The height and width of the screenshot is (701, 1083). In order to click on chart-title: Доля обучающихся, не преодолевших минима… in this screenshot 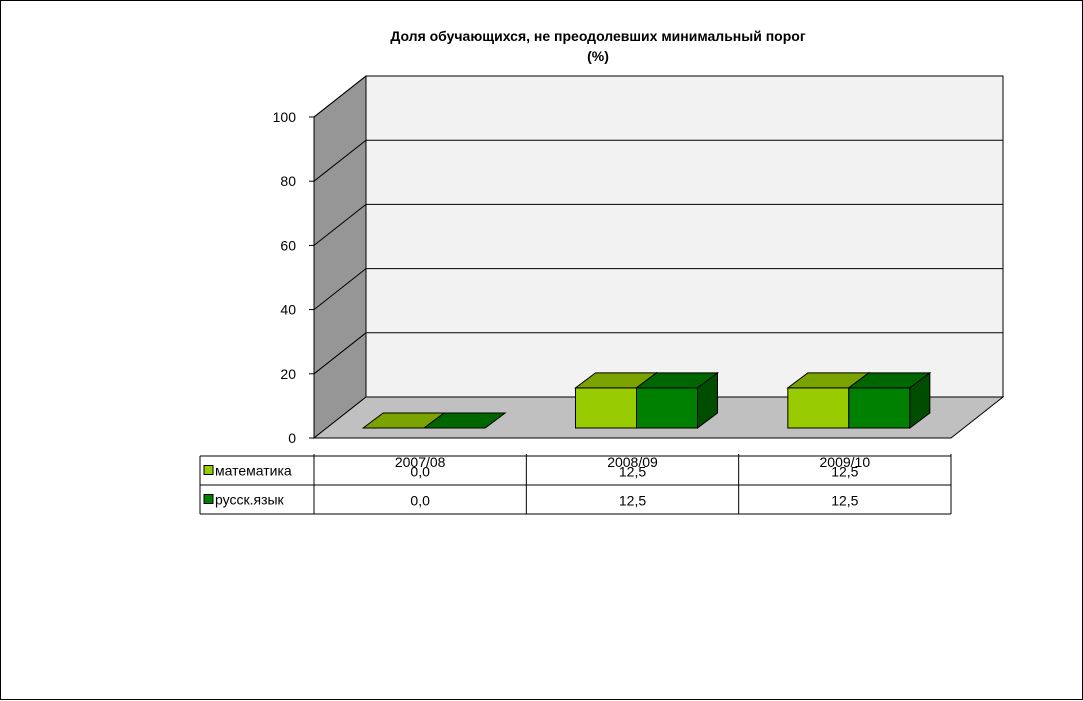, I will do `click(598, 36)`.